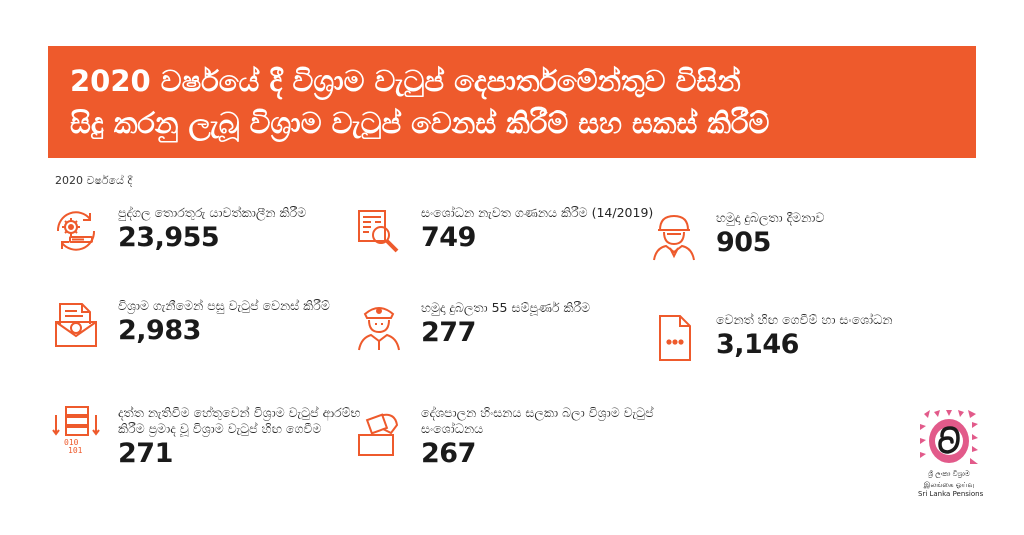 This screenshot has height=535, width=1024. Describe the element at coordinates (949, 439) in the screenshot. I see `pensions-emblem-icon` at that location.